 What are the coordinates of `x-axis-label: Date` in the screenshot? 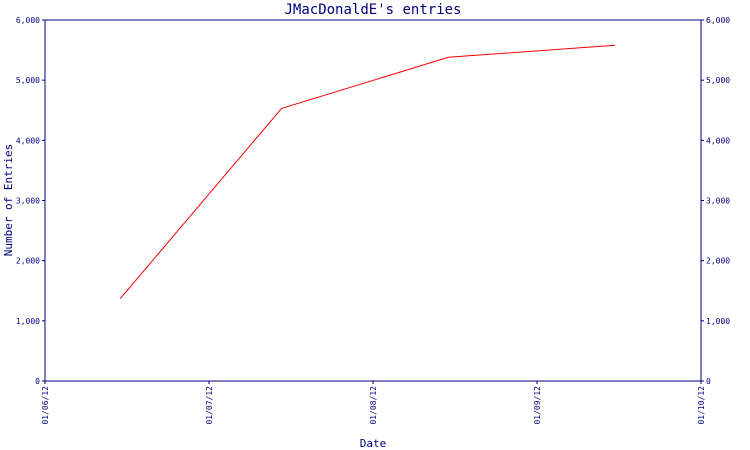 It's located at (373, 443).